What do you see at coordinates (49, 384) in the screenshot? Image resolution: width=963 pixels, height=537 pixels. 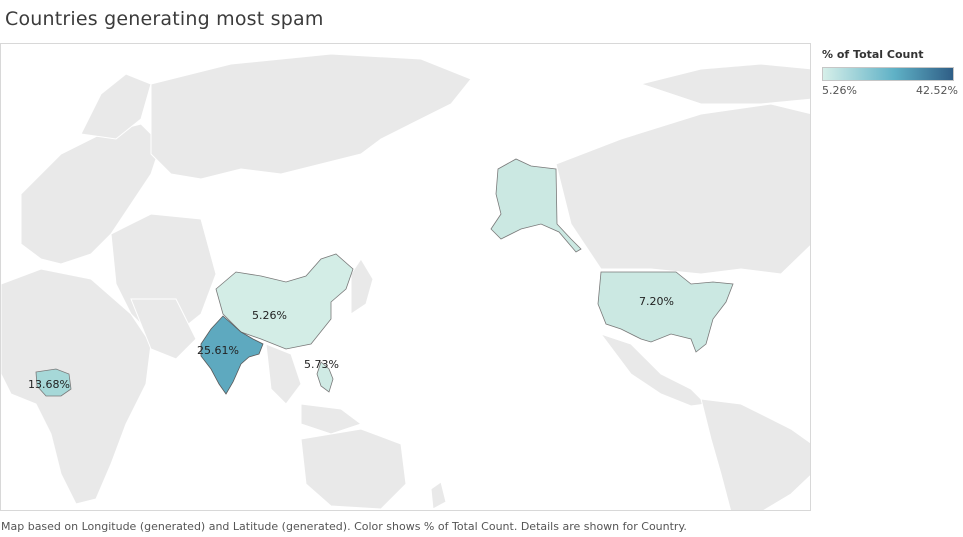 I see `label-nigeria: 13.68%` at bounding box center [49, 384].